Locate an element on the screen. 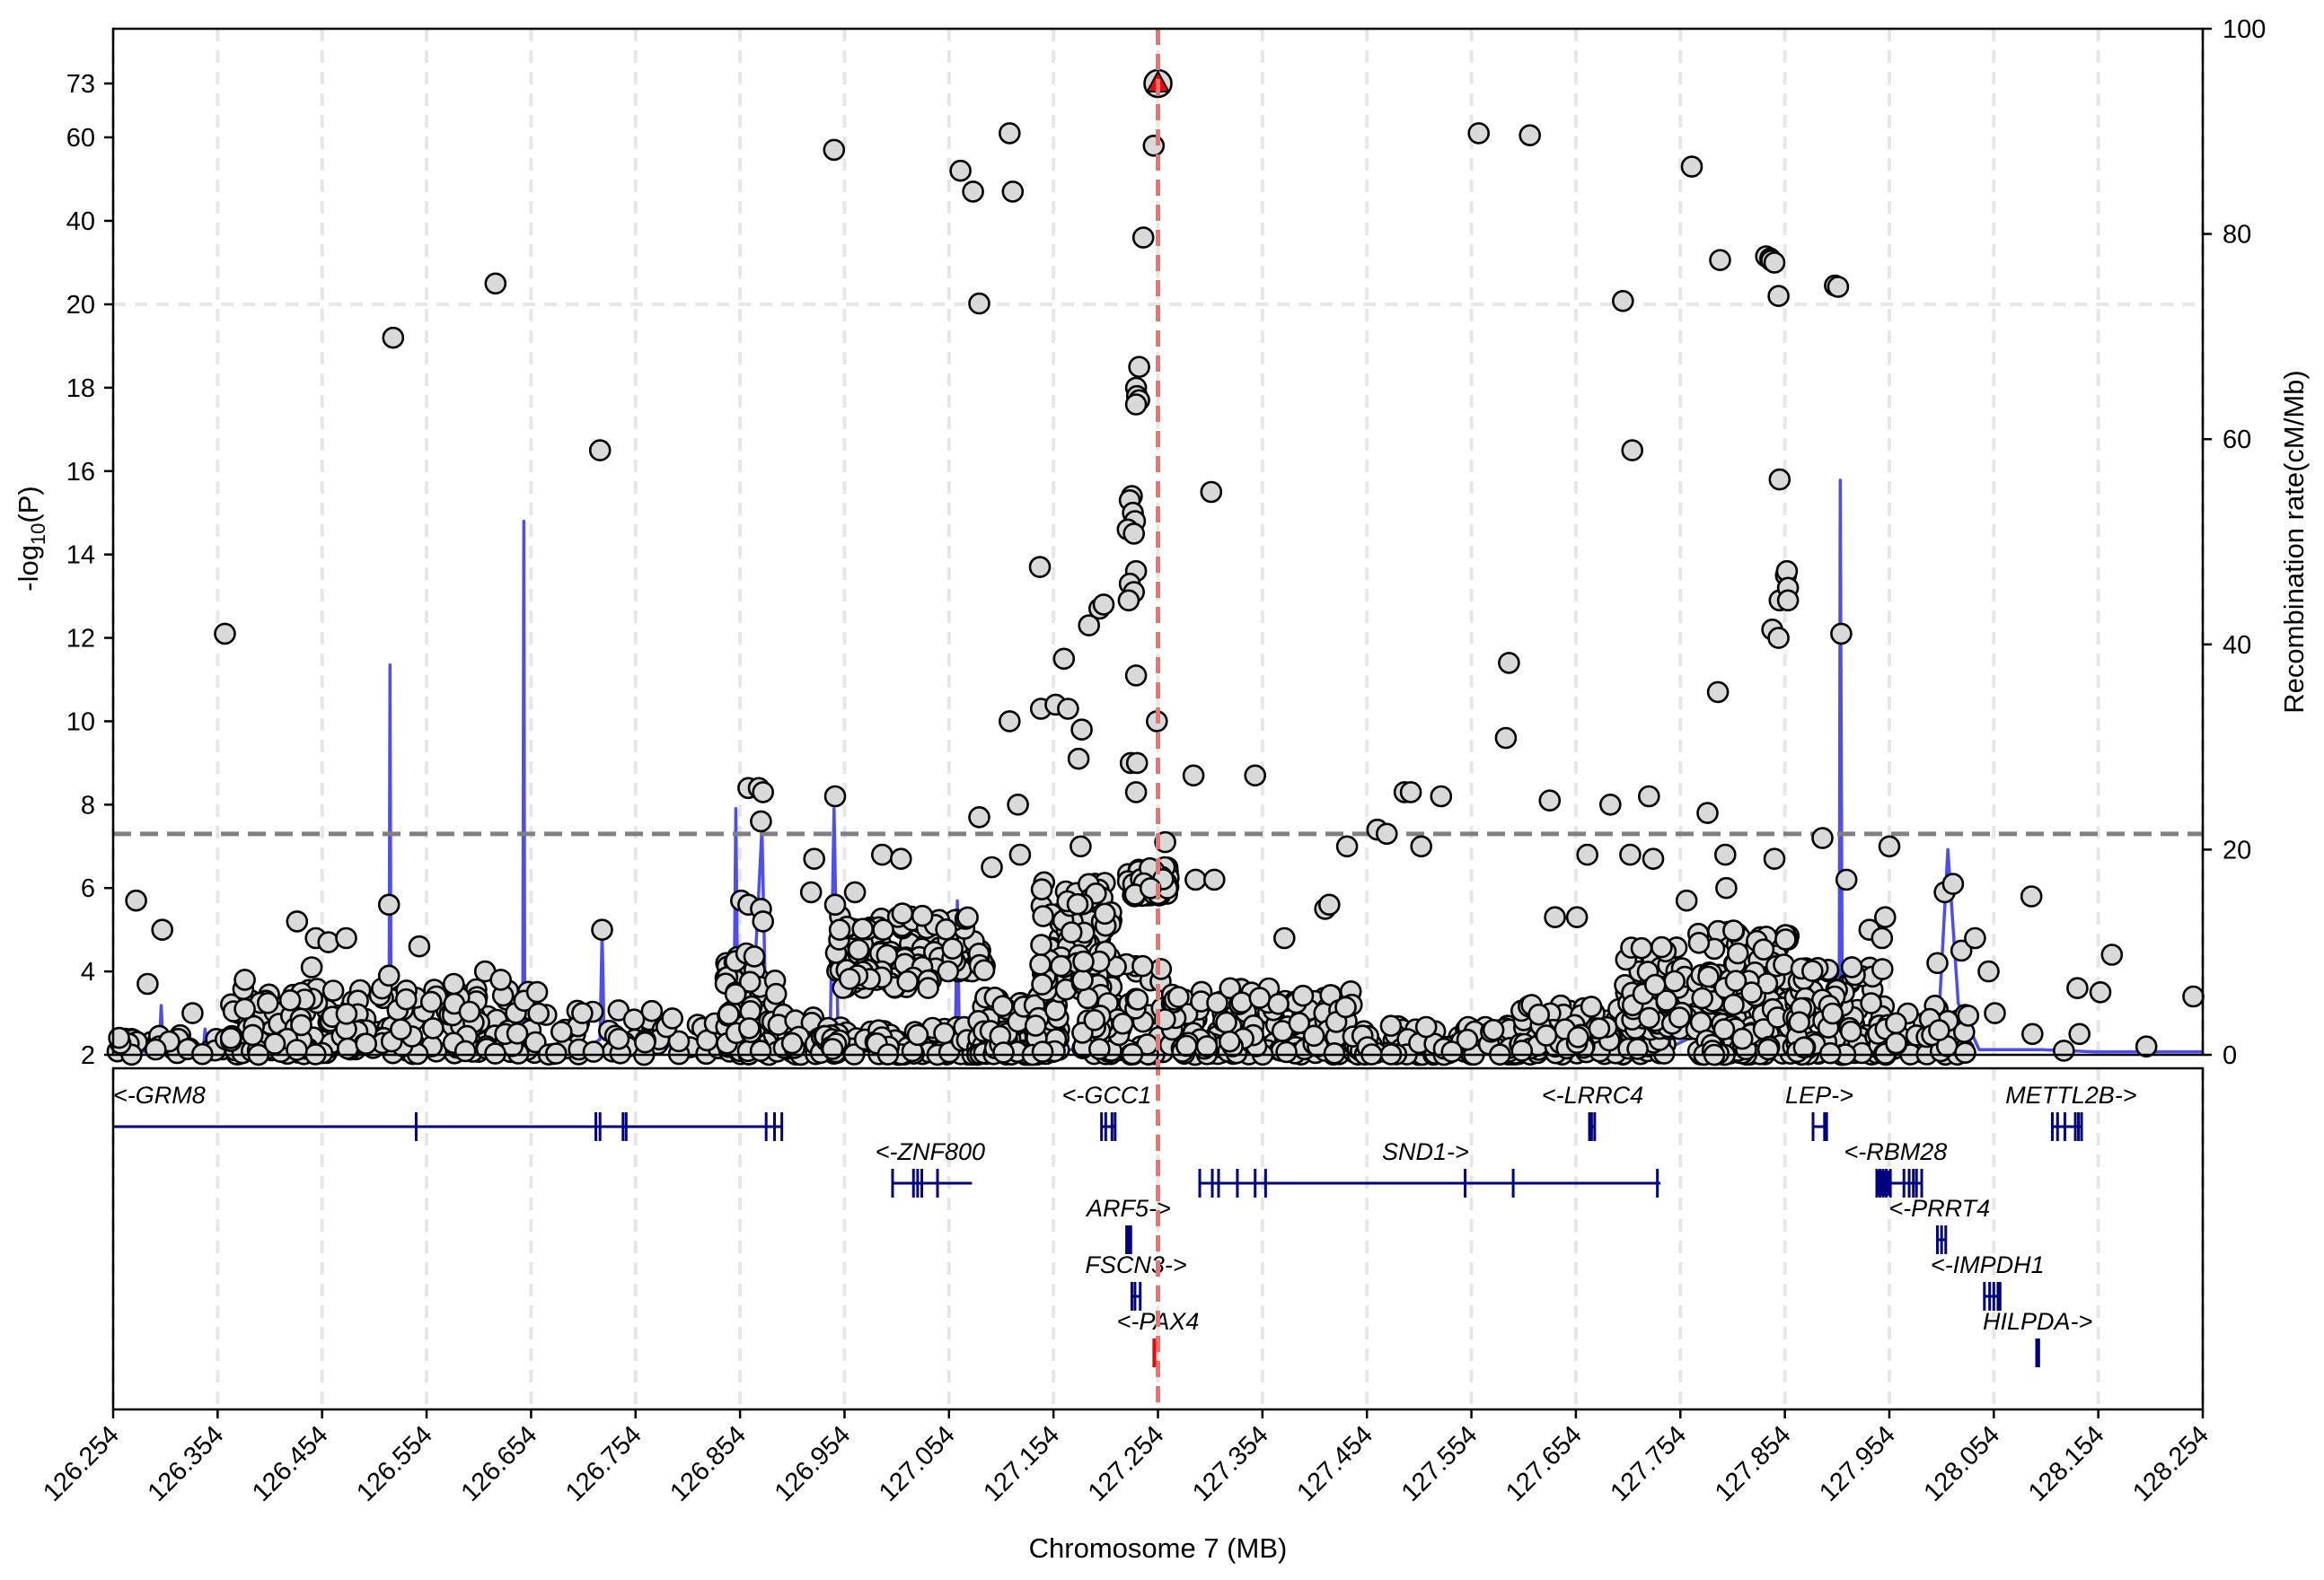 This screenshot has height=1580, width=2324. y2-tick-label: 60 is located at coordinates (2237, 440).